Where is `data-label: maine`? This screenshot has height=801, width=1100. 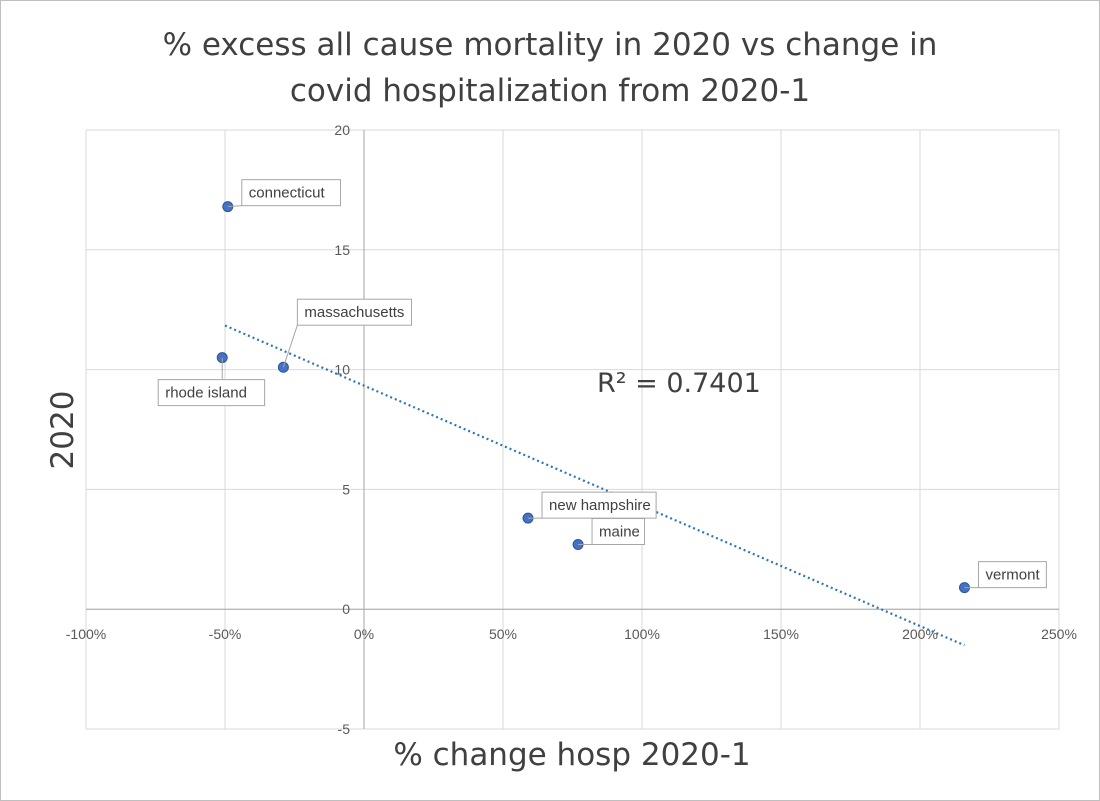
data-label: maine is located at coordinates (619, 532).